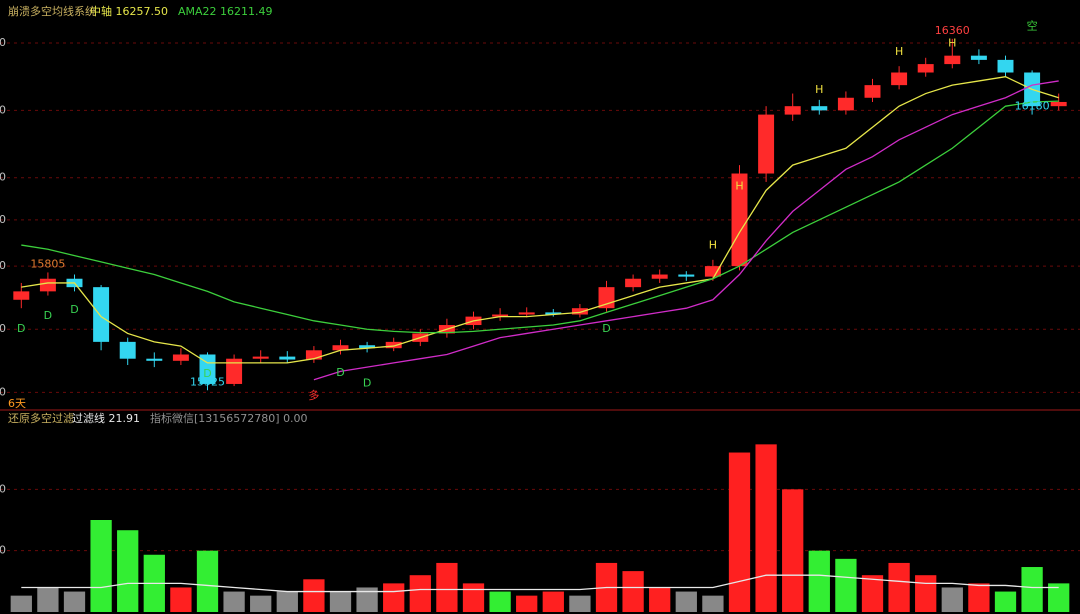 This screenshot has height=614, width=1080. I want to click on y-tick-label: 15930, so click(3, 219).